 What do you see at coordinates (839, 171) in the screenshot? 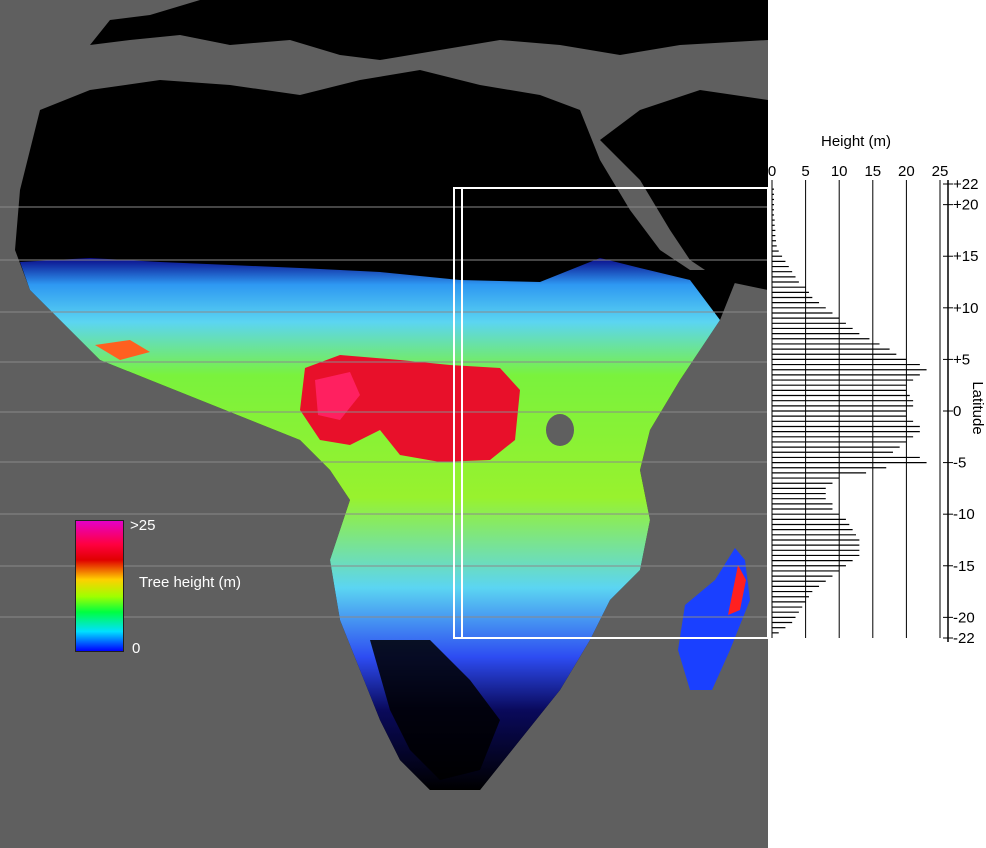
I see `x-tick-label: 10` at bounding box center [839, 171].